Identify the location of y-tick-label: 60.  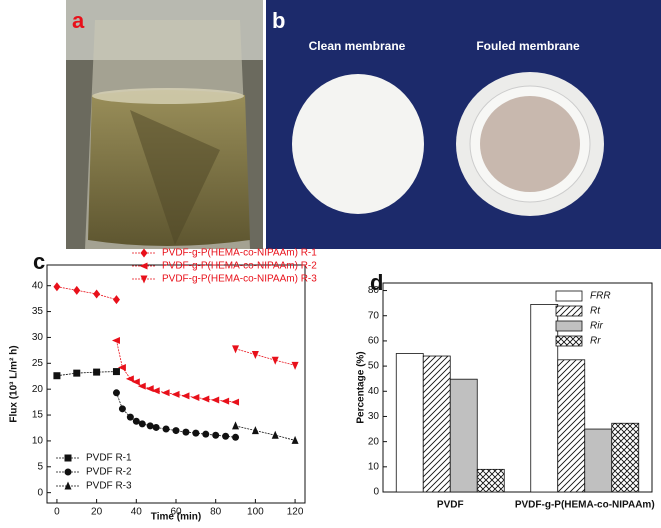
(374, 341).